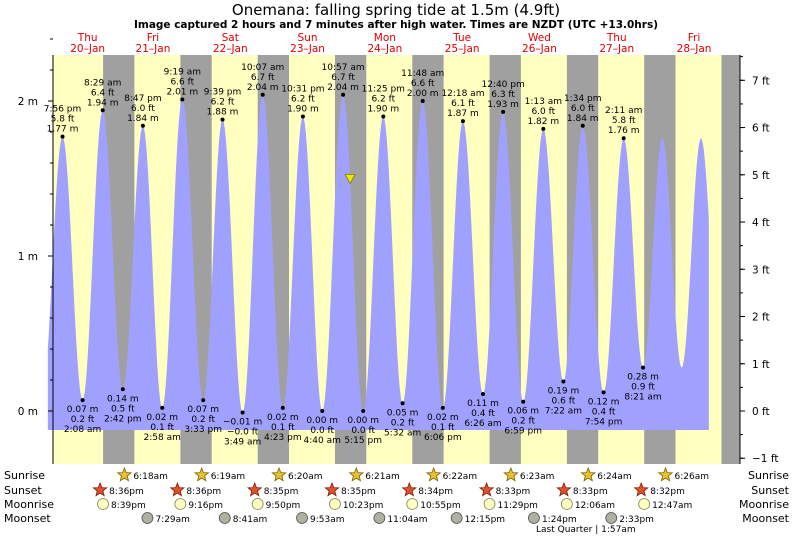 The height and width of the screenshot is (537, 793). I want to click on day-header-dow: Fri, so click(694, 38).